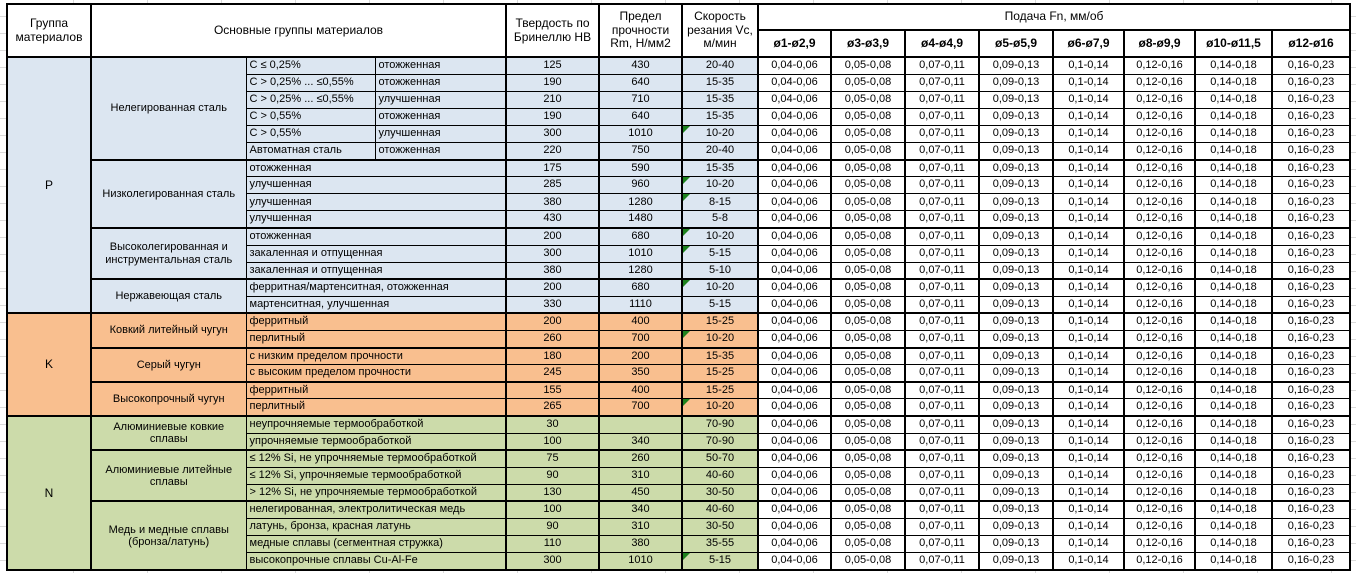 This screenshot has width=1356, height=573. What do you see at coordinates (720, 270) in the screenshot?
I see `speed-cell: 5-10` at bounding box center [720, 270].